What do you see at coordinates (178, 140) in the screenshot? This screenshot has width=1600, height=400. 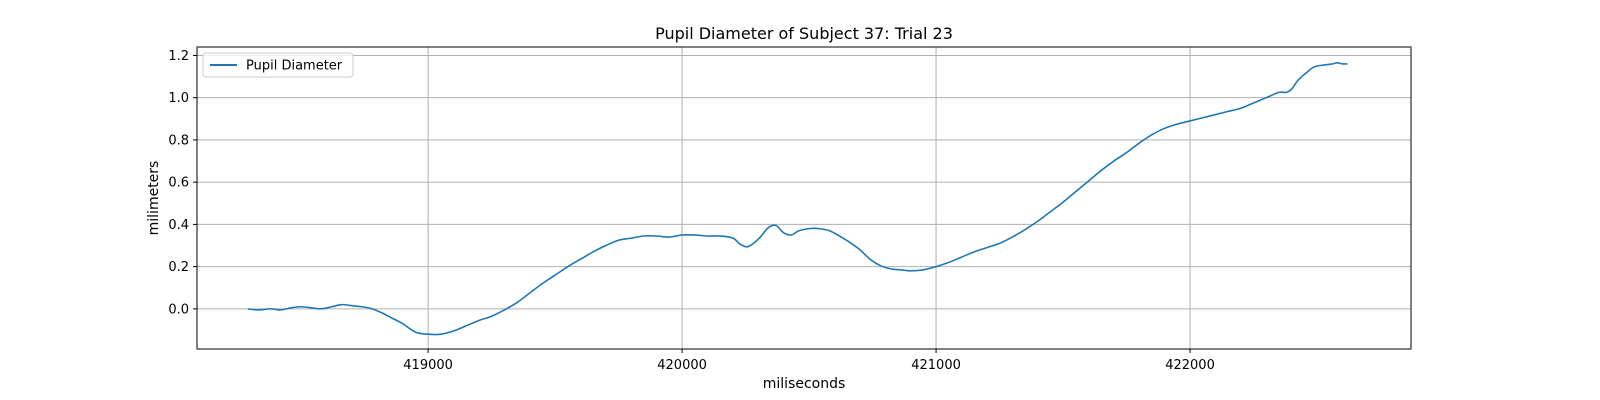 I see `y-tick-label: 0.8` at bounding box center [178, 140].